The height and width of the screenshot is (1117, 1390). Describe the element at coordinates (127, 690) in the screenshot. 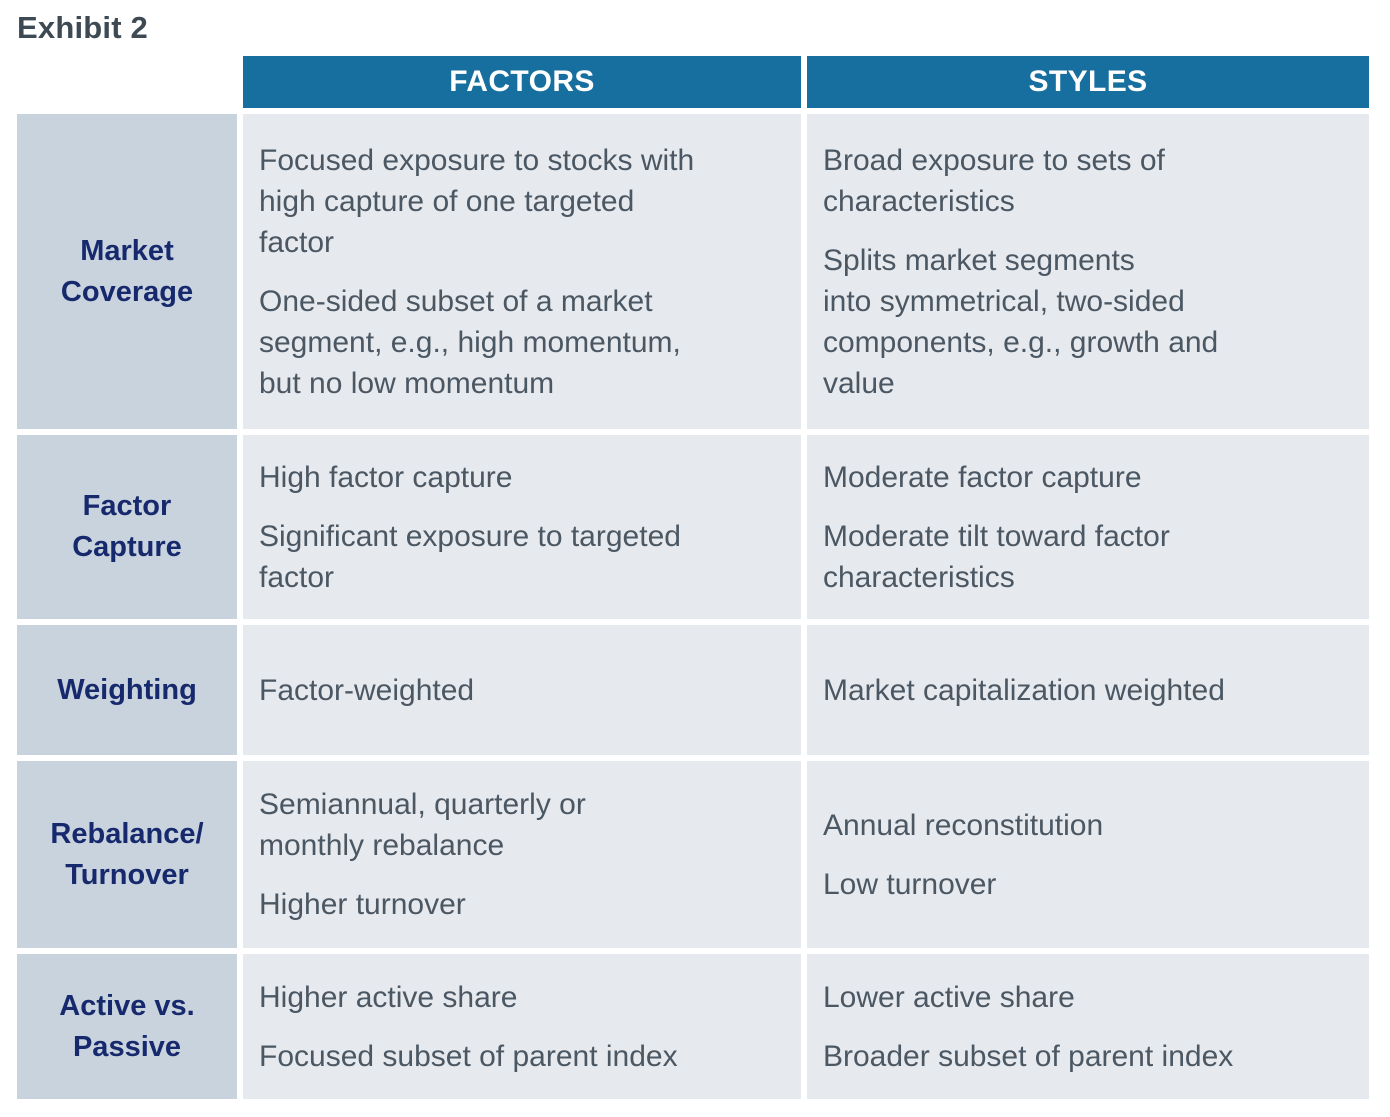

I see `row-header-weighting: Weighting` at that location.